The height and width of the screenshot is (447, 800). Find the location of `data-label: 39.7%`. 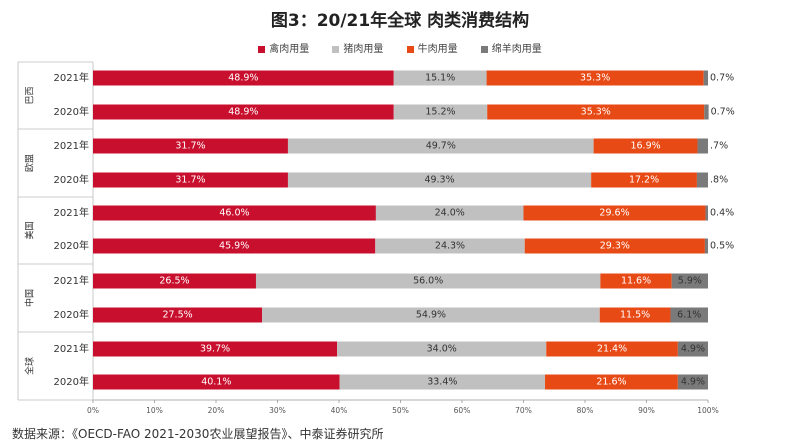

data-label: 39.7% is located at coordinates (215, 349).